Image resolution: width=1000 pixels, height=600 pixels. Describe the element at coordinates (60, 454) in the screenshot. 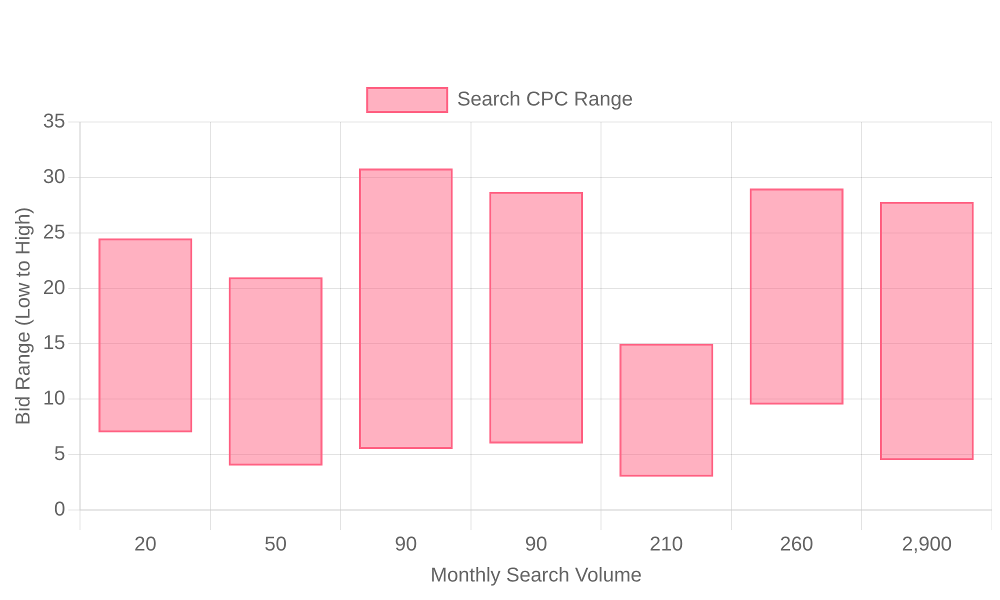

I see `y-tick-label: 5` at that location.